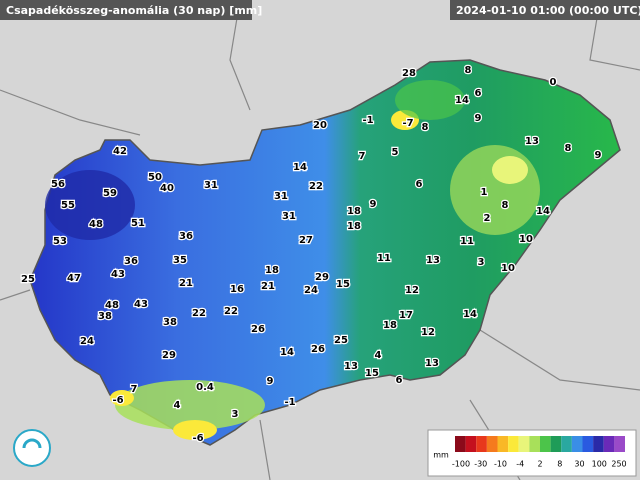 The image size is (640, 480). I want to click on station-value: 3, so click(481, 262).